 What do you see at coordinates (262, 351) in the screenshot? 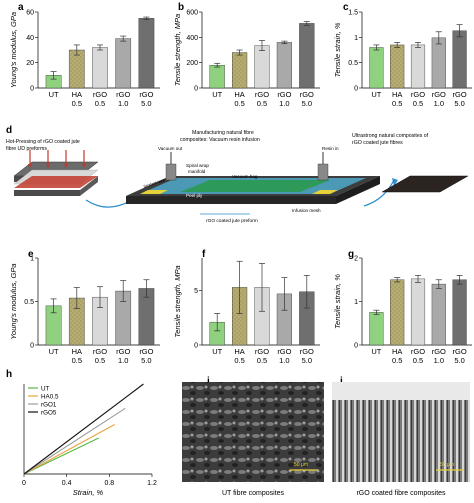
I see `chart-f-xtick-label-2: rGO` at bounding box center [262, 351].